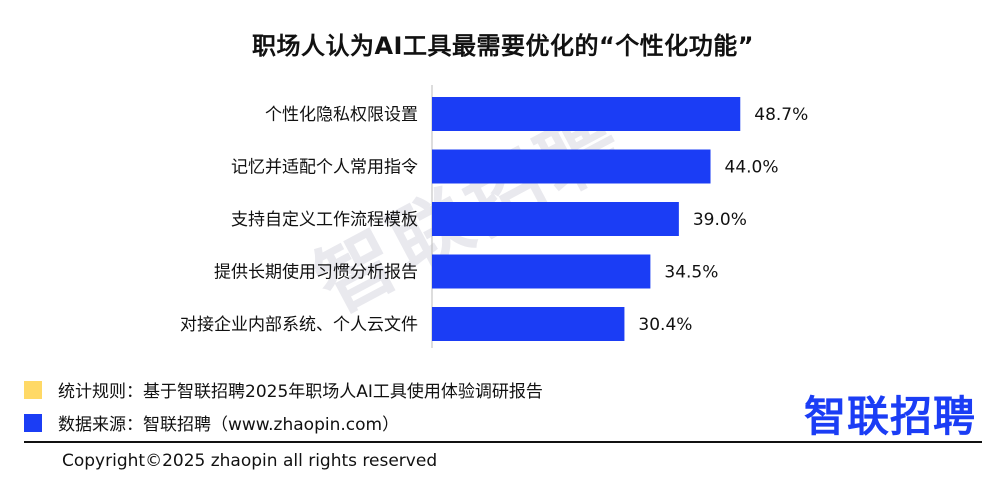  Describe the element at coordinates (33, 389) in the screenshot. I see `footnote-rule-swatch` at that location.